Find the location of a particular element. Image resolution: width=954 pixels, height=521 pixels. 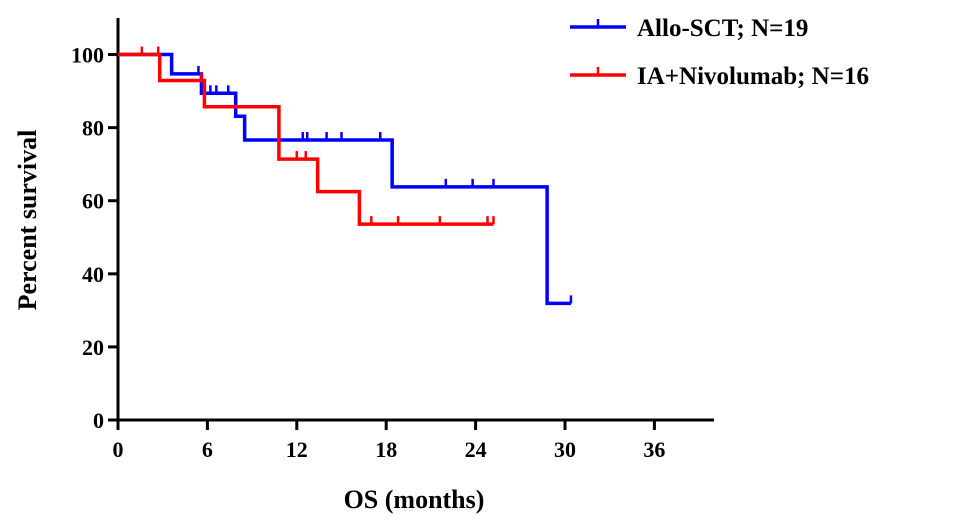

y-tick-label: 100 is located at coordinates (87, 55).